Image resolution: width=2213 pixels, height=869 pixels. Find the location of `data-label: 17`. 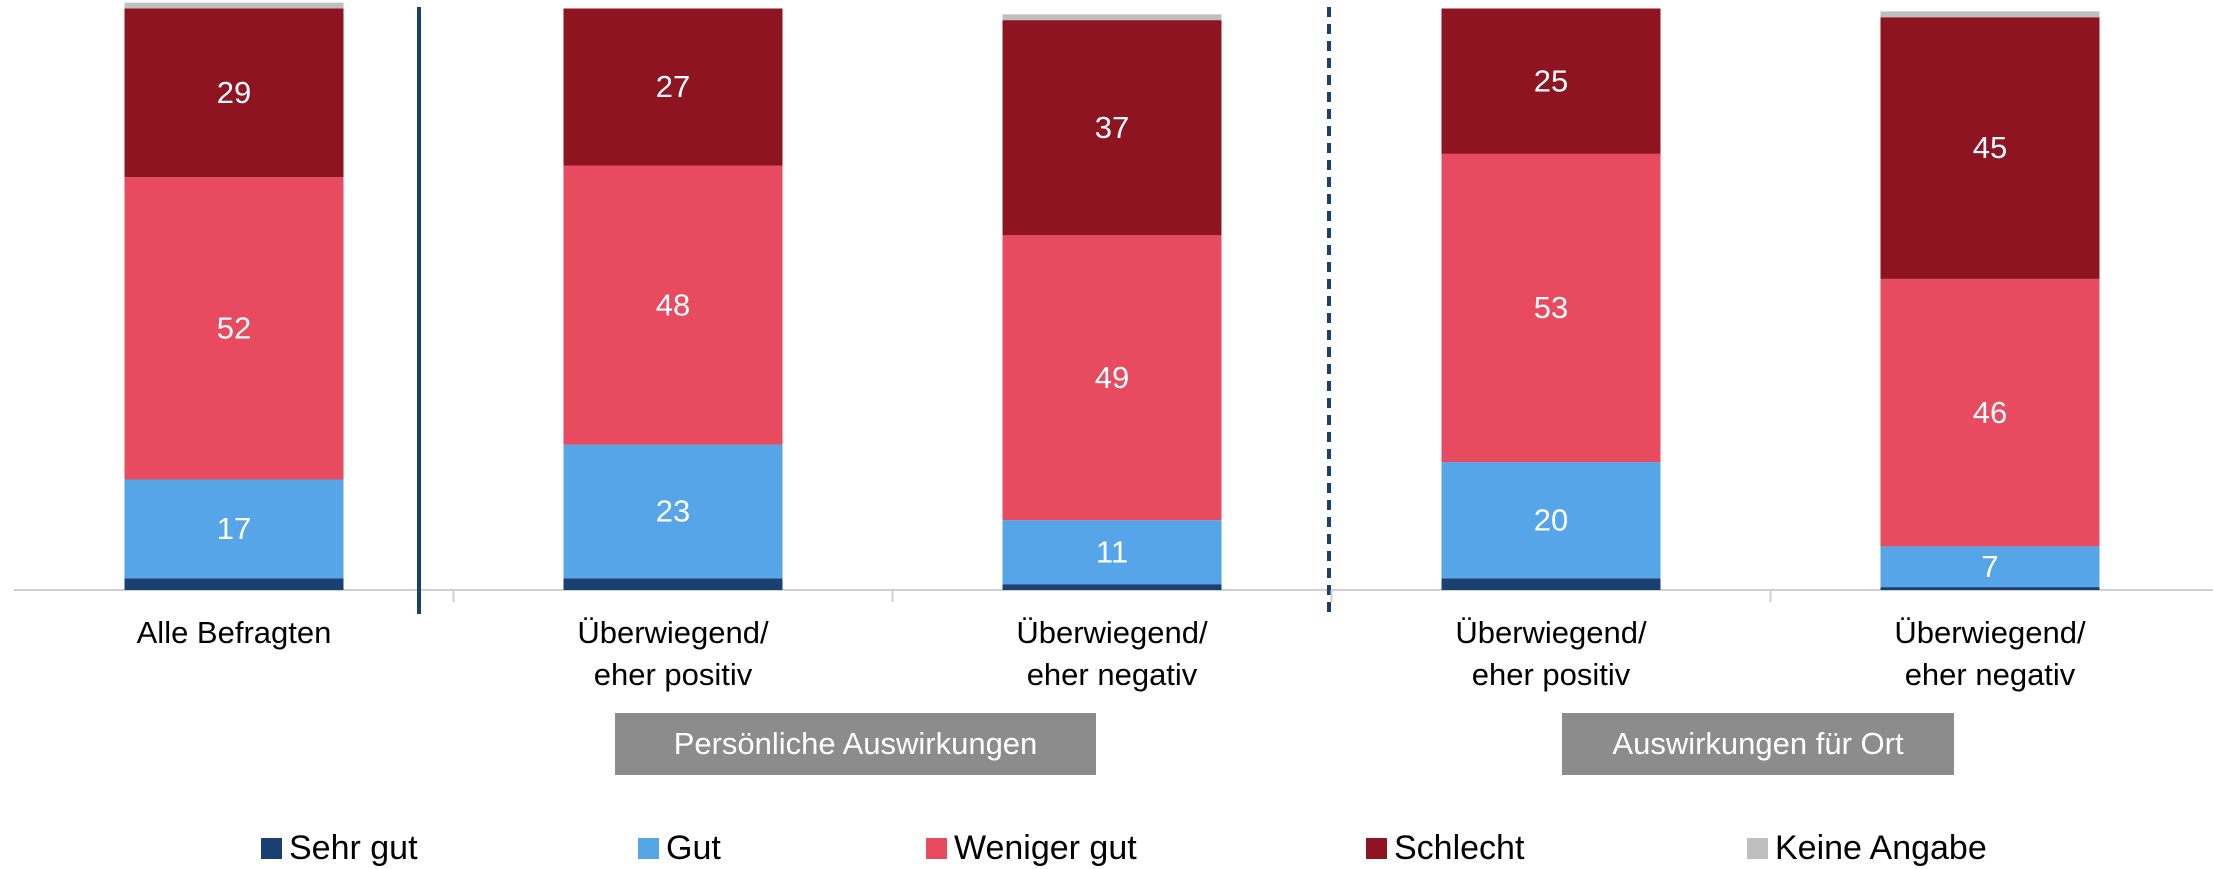

data-label: 17 is located at coordinates (234, 528).